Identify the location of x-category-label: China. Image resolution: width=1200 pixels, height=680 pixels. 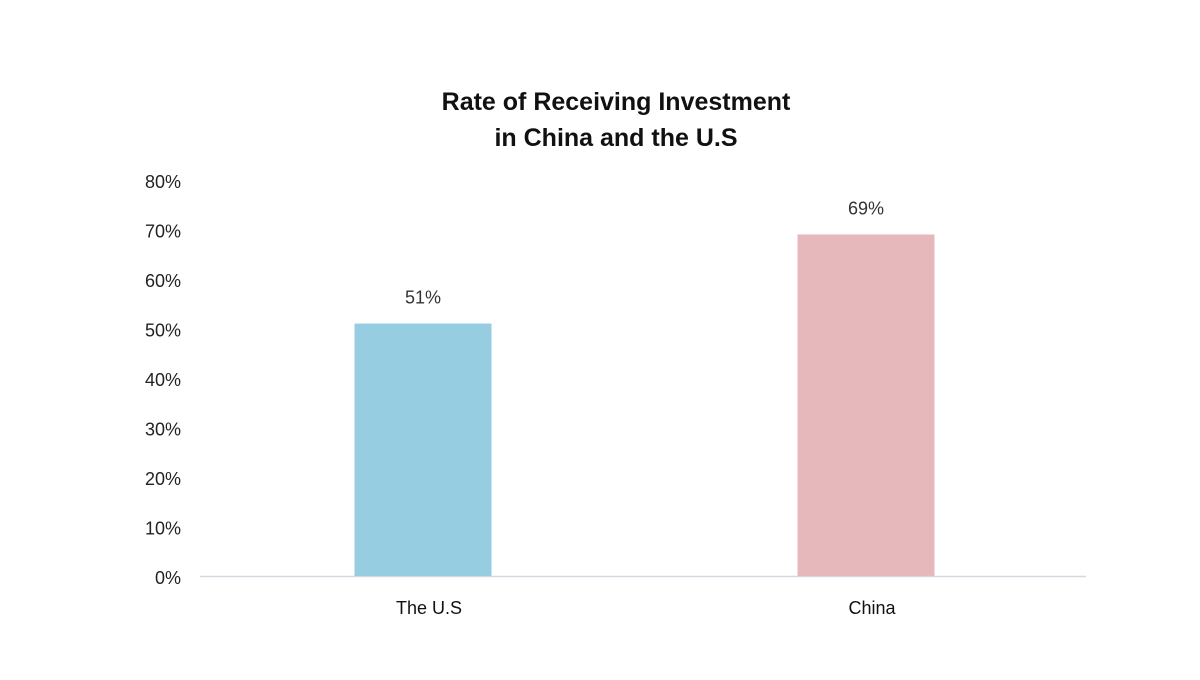
(872, 608).